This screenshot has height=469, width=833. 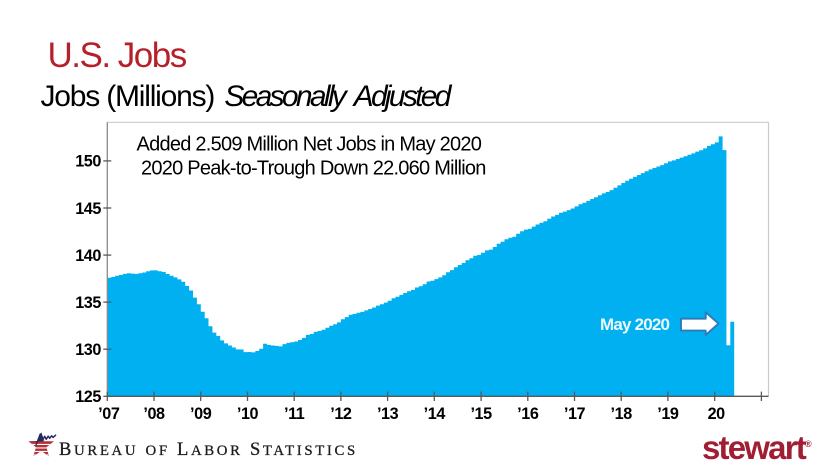 I want to click on svg-text: ’13, so click(x=388, y=414).